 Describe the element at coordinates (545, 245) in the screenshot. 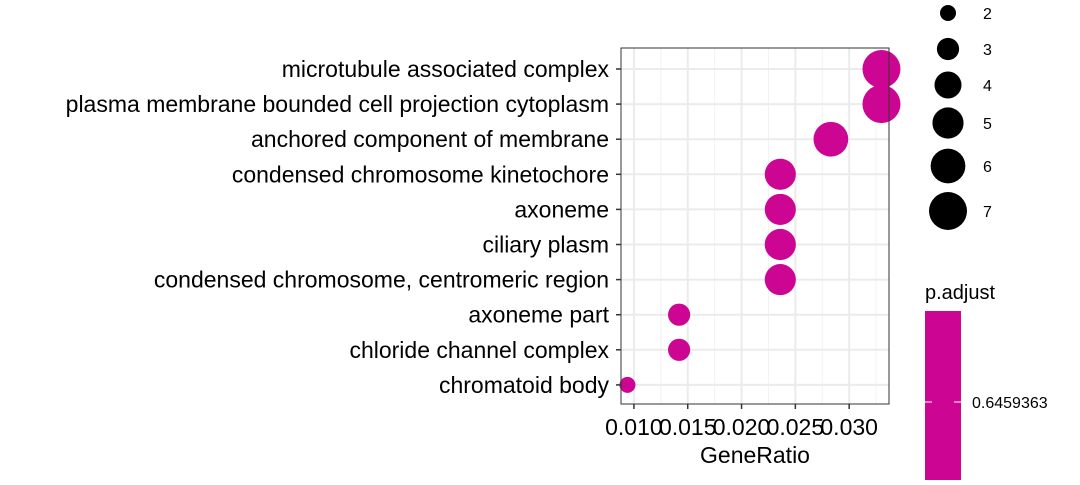

I see `y-tick-label: ciliary plasm` at that location.